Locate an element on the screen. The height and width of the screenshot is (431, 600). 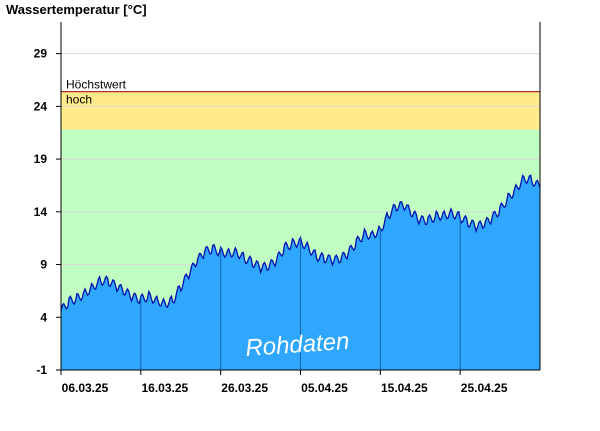
threshold-lines: Höchstwert is located at coordinates (300, 85).